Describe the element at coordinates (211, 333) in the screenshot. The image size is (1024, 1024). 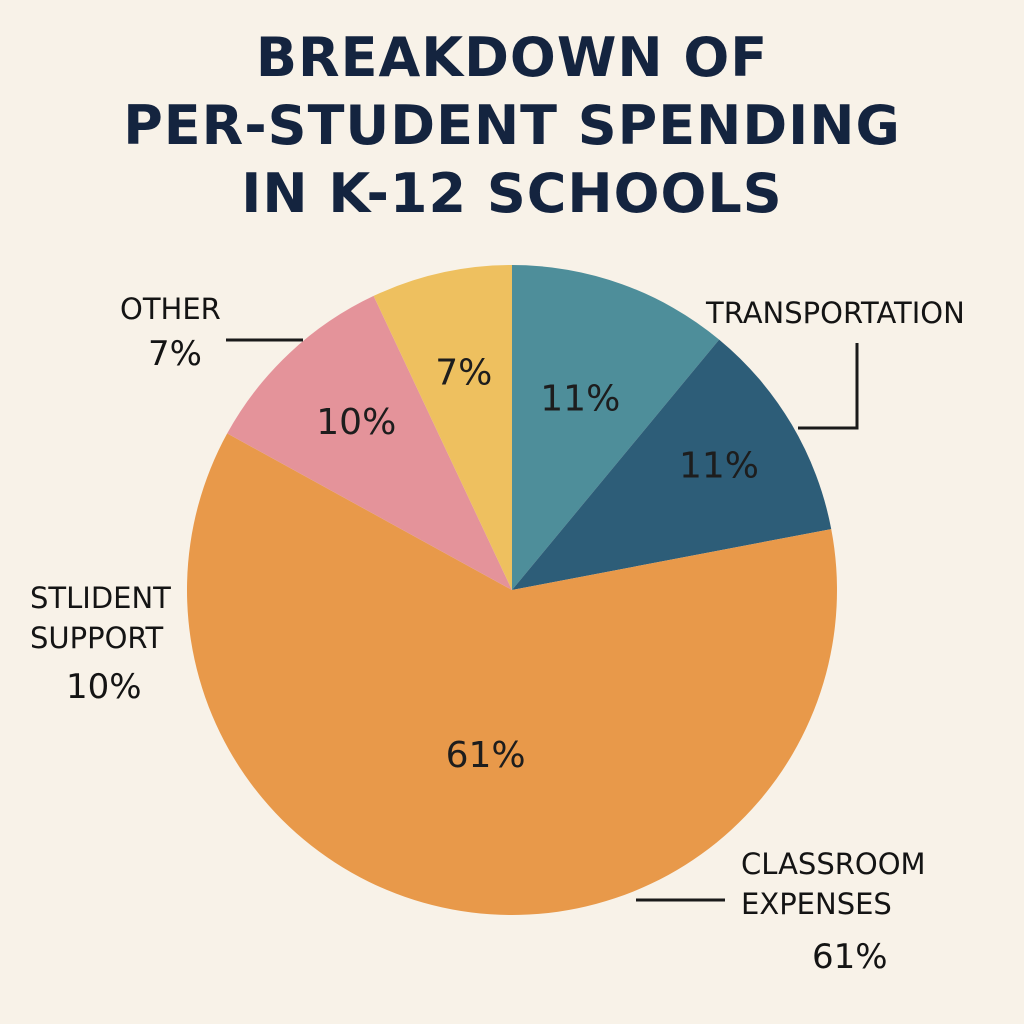
I see `callout-other: OTHER 7%` at that location.